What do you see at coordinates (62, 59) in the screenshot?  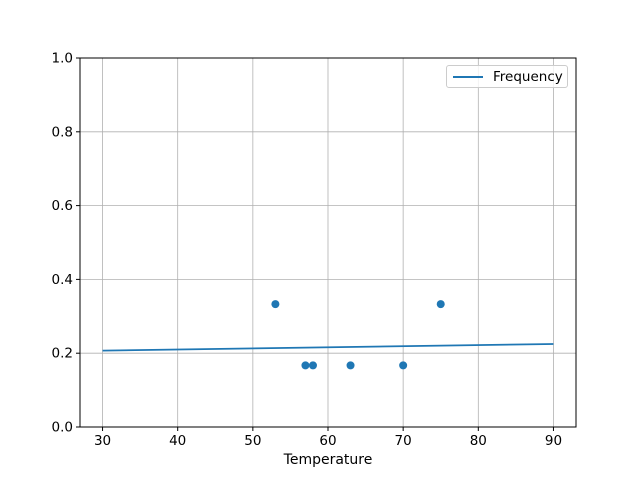 I see `y-tick-label: 1.0` at bounding box center [62, 59].